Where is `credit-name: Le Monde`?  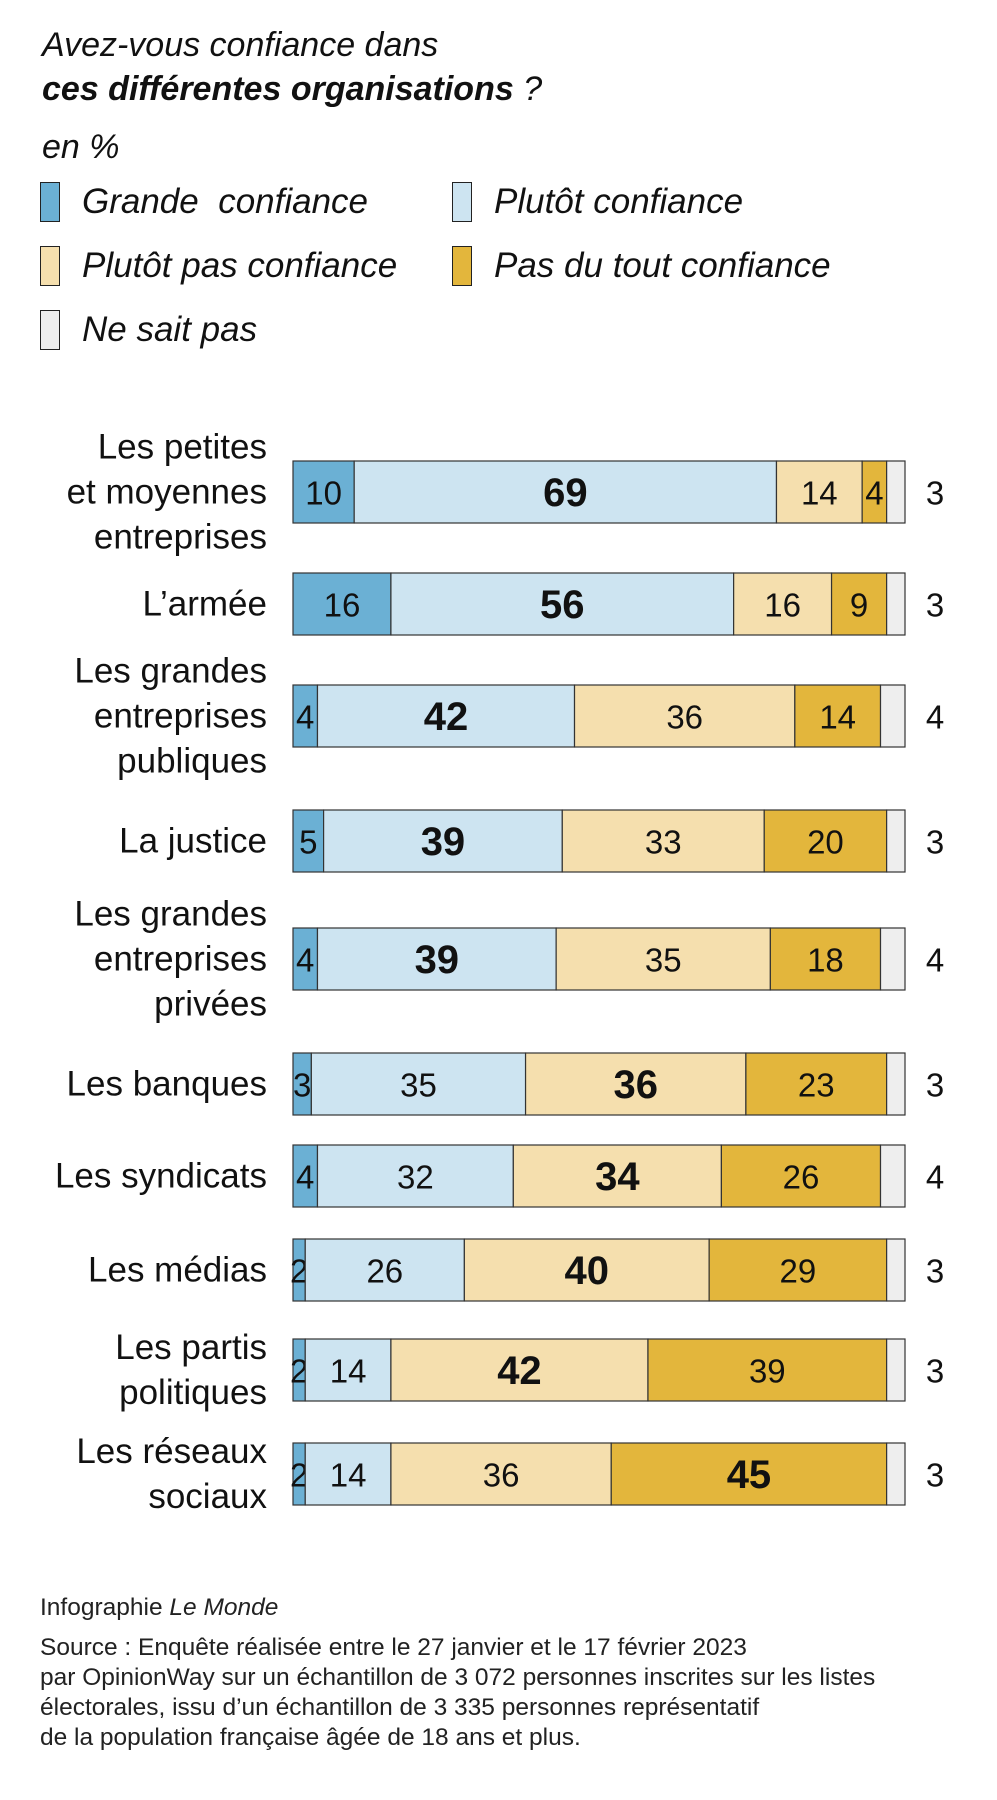 credit-name: Le Monde is located at coordinates (224, 1607).